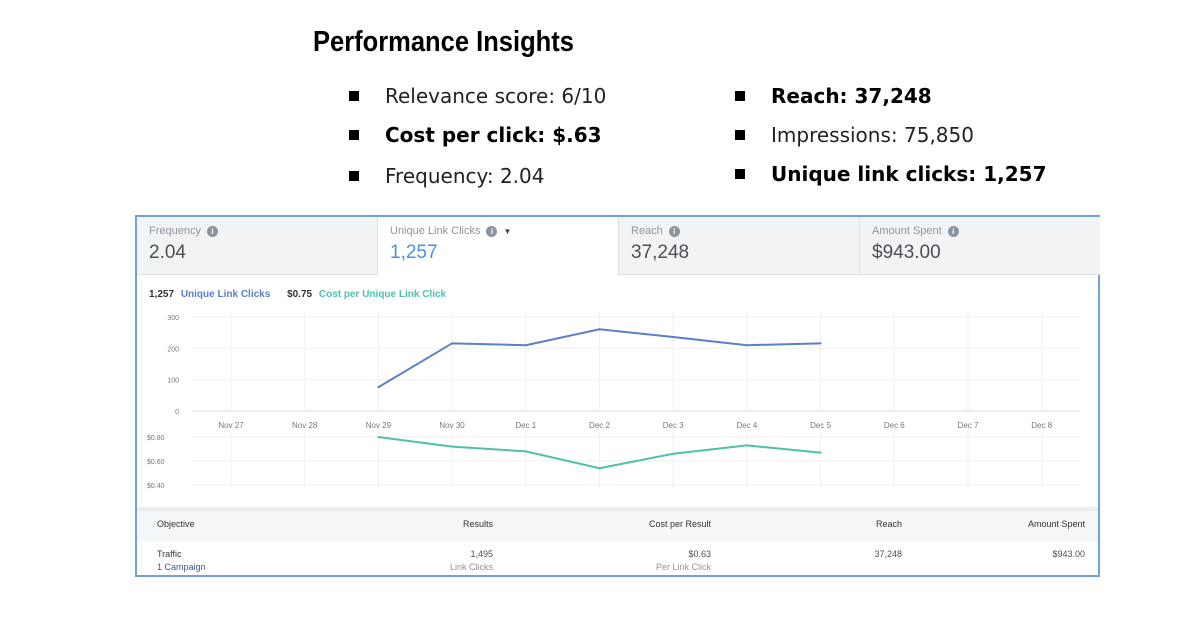 The width and height of the screenshot is (1200, 630). I want to click on header-reach: Reach, so click(888, 524).